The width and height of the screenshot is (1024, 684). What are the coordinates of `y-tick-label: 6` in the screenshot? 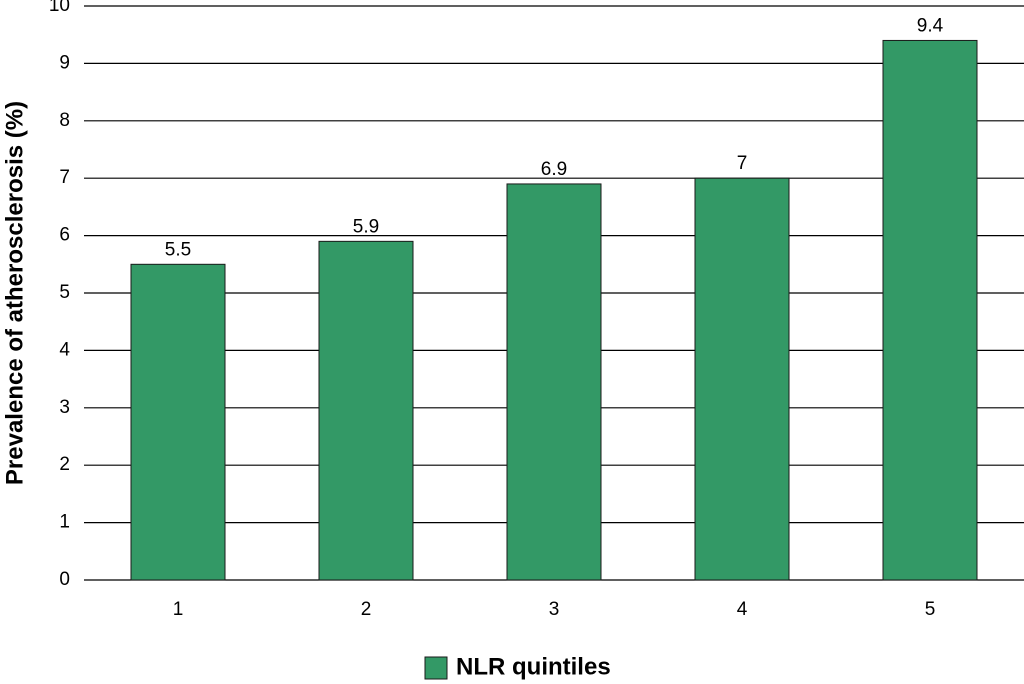 It's located at (64, 235).